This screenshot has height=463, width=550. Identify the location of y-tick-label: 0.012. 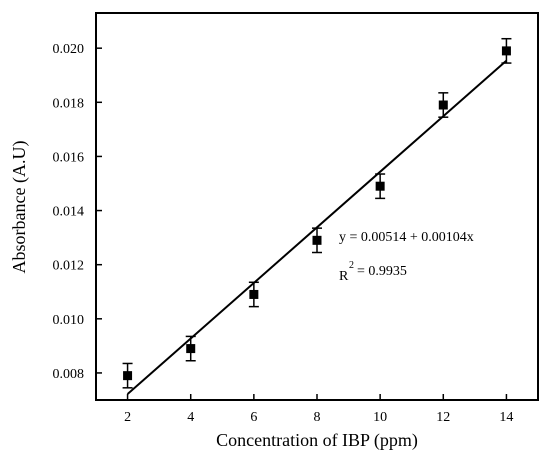
(69, 266).